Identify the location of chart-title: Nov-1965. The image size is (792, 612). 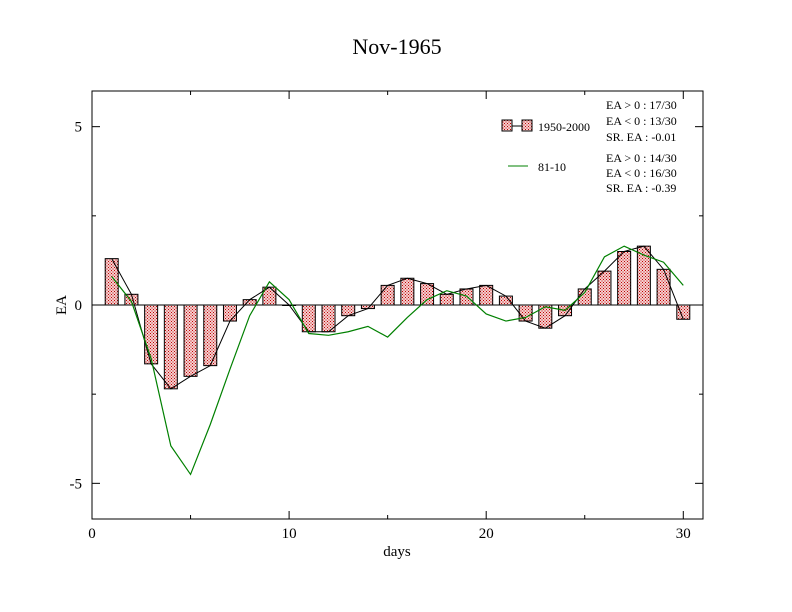
(396, 46).